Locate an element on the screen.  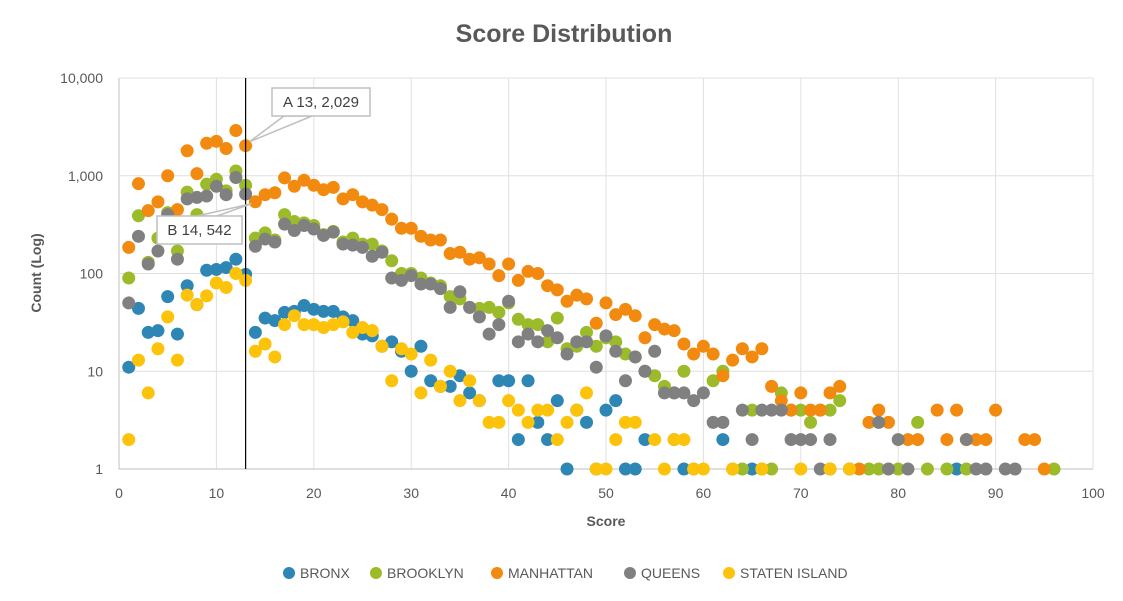
x-tick-label: 50 is located at coordinates (606, 493).